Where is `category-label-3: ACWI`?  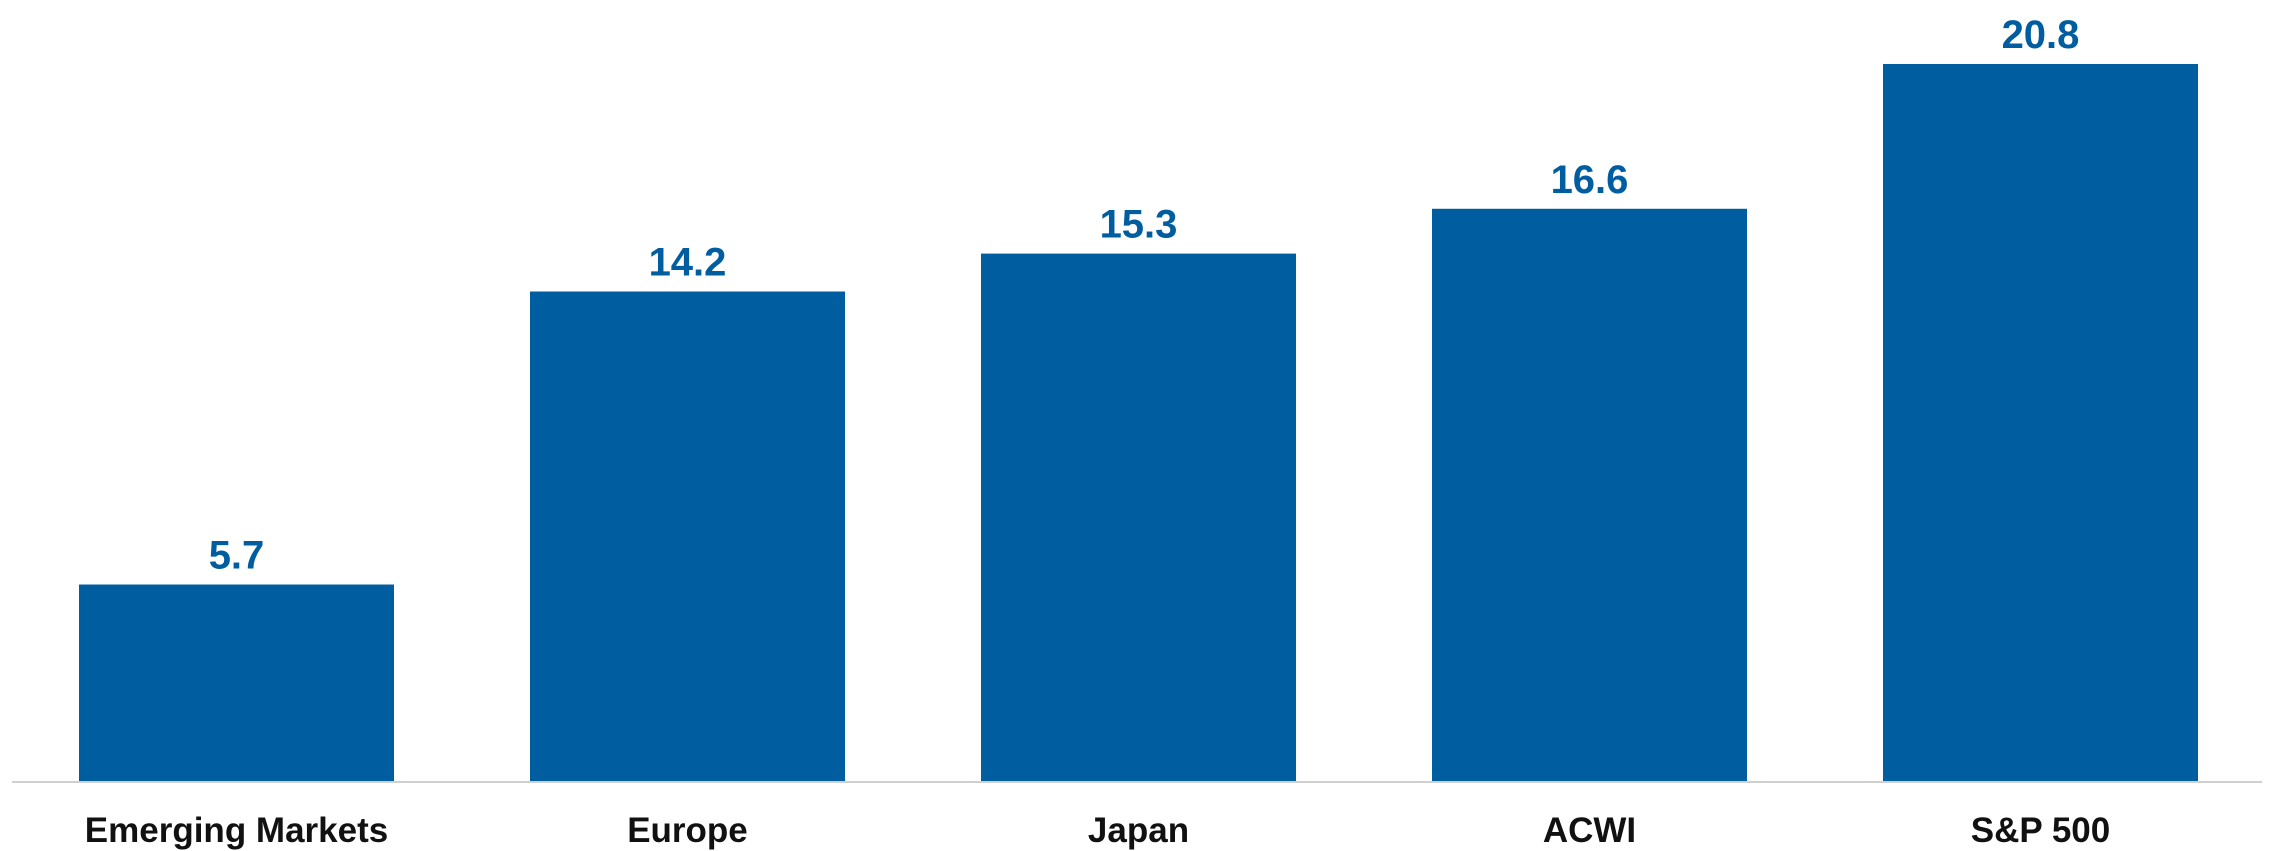
category-label-3: ACWI is located at coordinates (1589, 830).